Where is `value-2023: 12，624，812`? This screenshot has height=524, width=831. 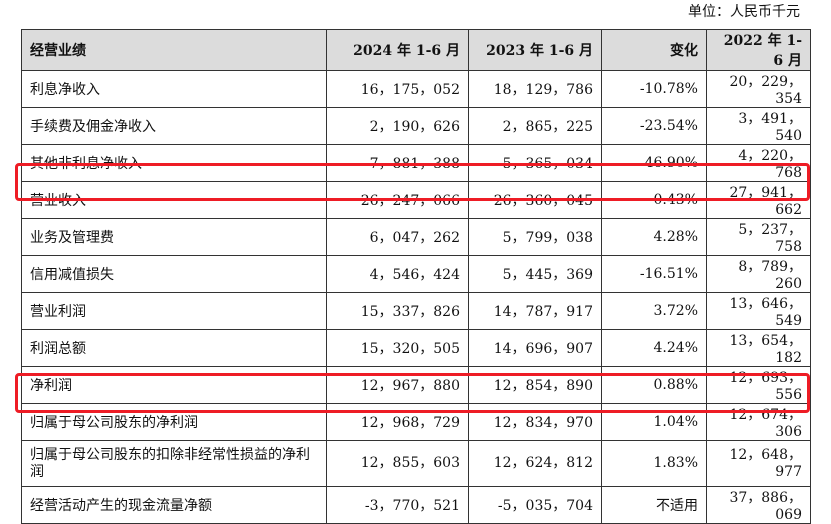 value-2023: 12，624，812 is located at coordinates (535, 463).